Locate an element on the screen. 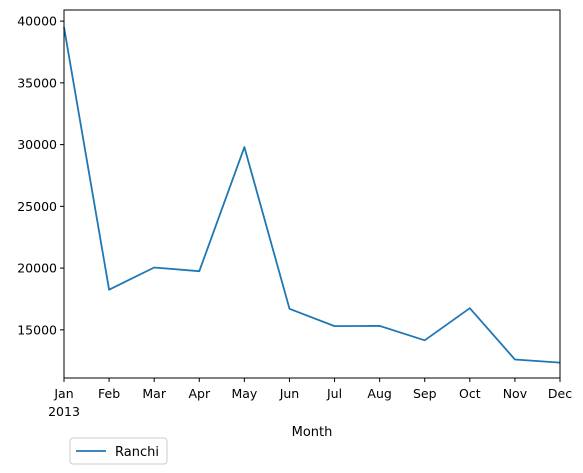 The image size is (583, 473). y-tick-label: 25000 is located at coordinates (37, 206).